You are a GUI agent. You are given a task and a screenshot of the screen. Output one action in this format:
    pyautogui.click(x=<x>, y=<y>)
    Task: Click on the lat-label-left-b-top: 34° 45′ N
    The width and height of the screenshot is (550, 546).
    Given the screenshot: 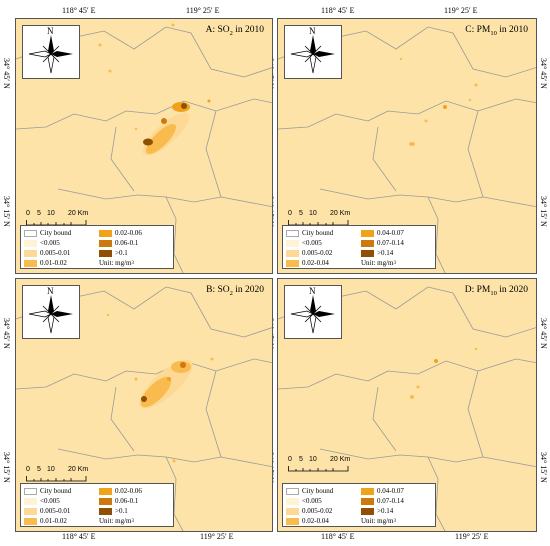 What is the action you would take?
    pyautogui.click(x=6, y=333)
    